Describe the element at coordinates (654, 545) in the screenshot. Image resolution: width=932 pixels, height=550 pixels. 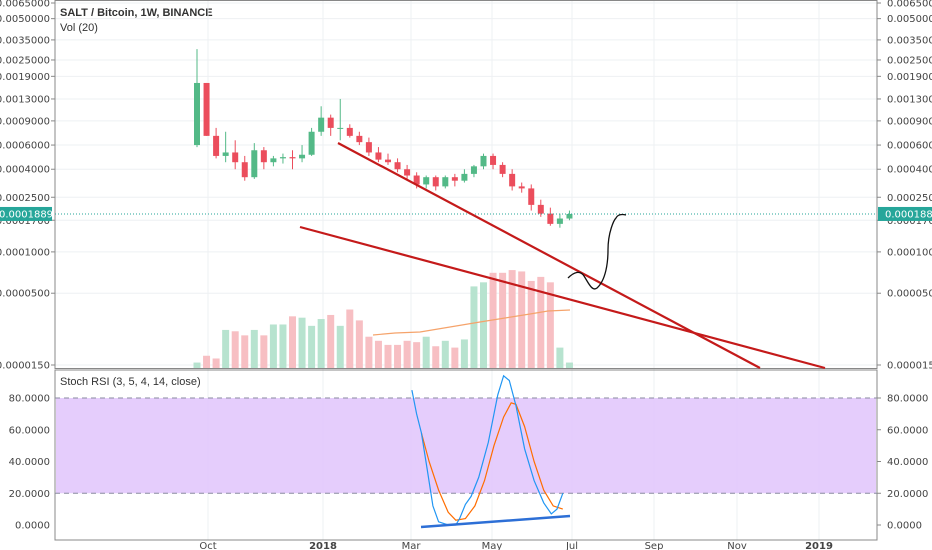
I see `time-tick-label: Sep` at that location.